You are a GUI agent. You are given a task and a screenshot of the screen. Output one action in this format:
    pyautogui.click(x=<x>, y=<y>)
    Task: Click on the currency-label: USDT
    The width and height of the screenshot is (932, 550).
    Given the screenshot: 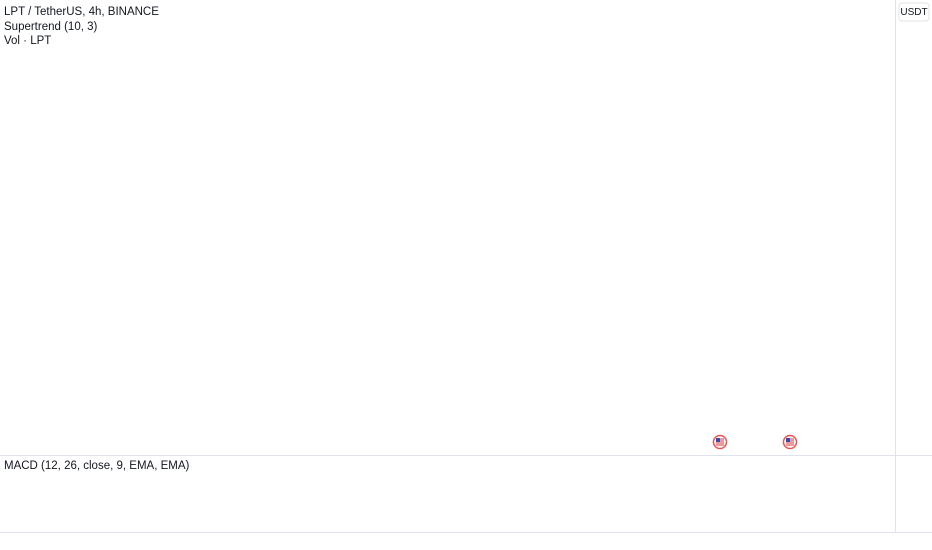 What is the action you would take?
    pyautogui.click(x=913, y=12)
    